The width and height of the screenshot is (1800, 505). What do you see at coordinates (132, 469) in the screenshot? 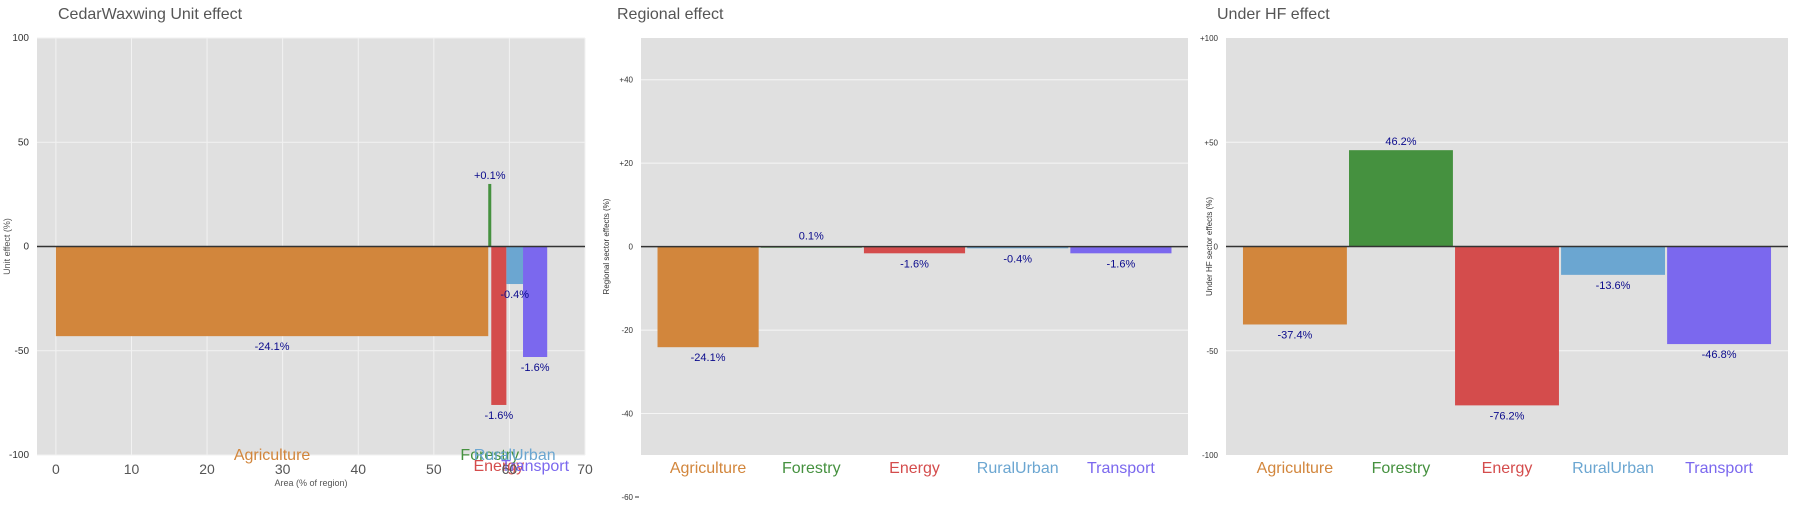
I see `unit-x-tick-label: 10` at bounding box center [132, 469].